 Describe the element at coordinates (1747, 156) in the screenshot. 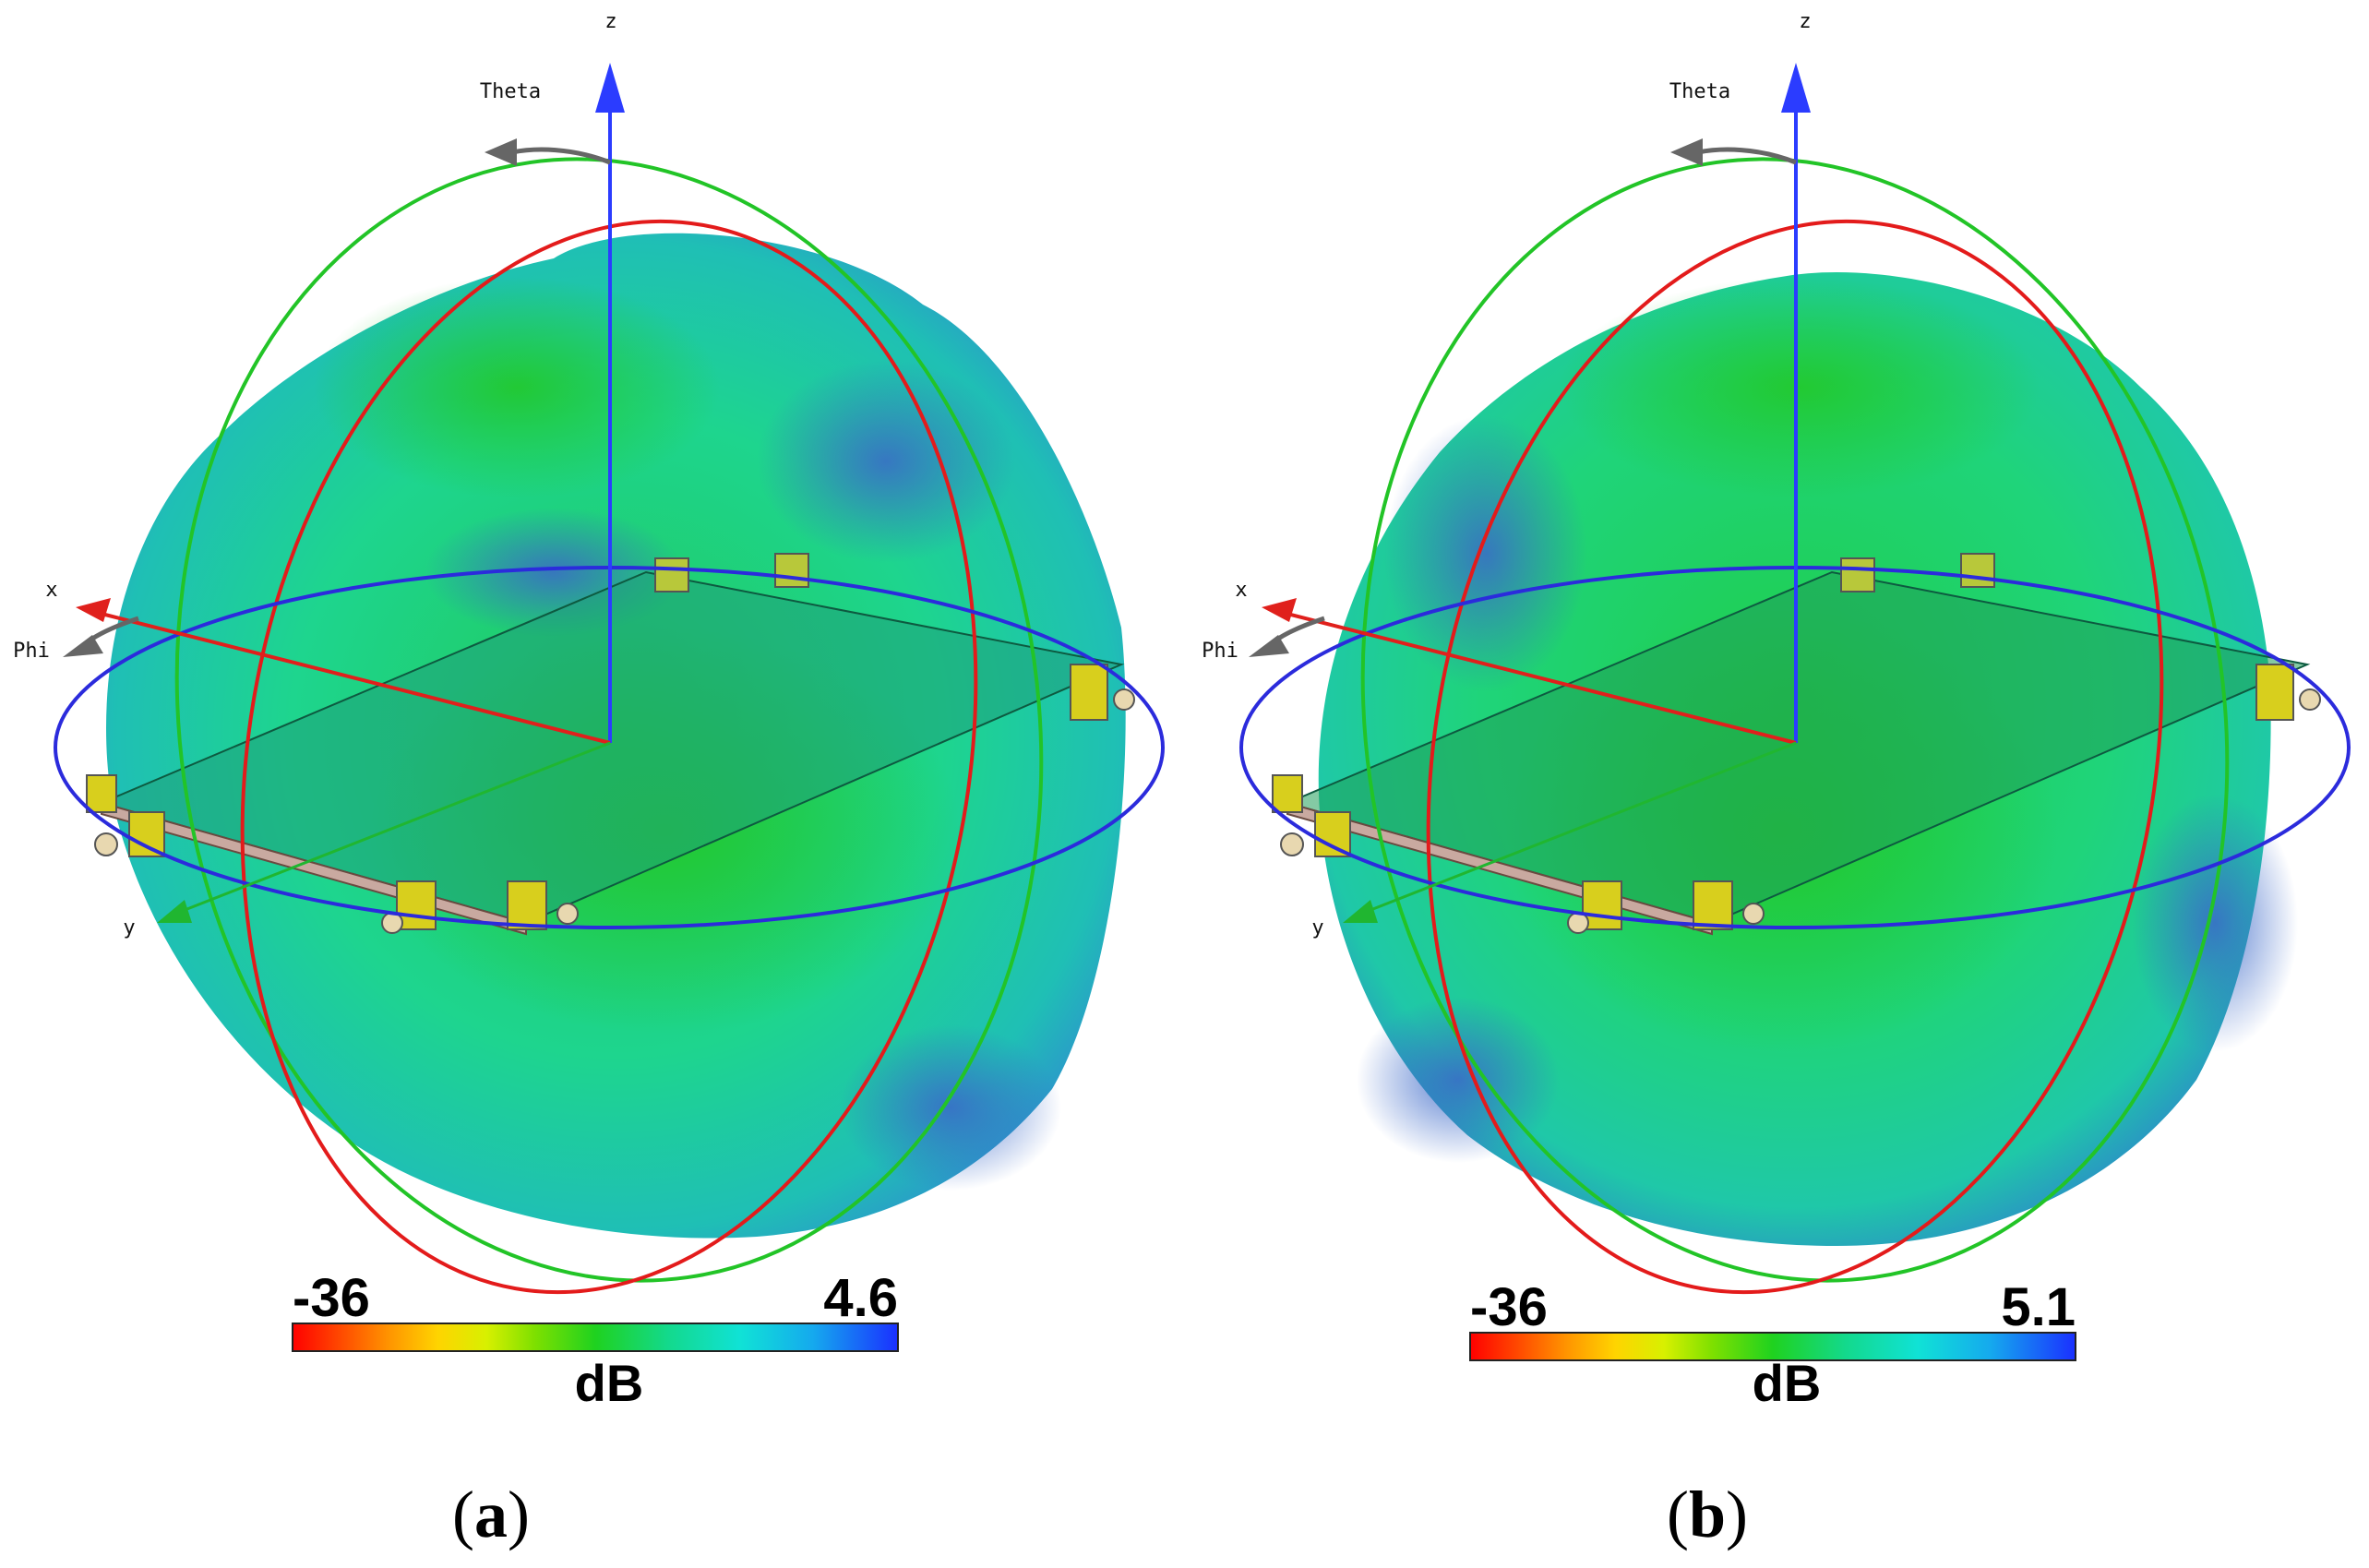

I see `theta-arc-b` at that location.